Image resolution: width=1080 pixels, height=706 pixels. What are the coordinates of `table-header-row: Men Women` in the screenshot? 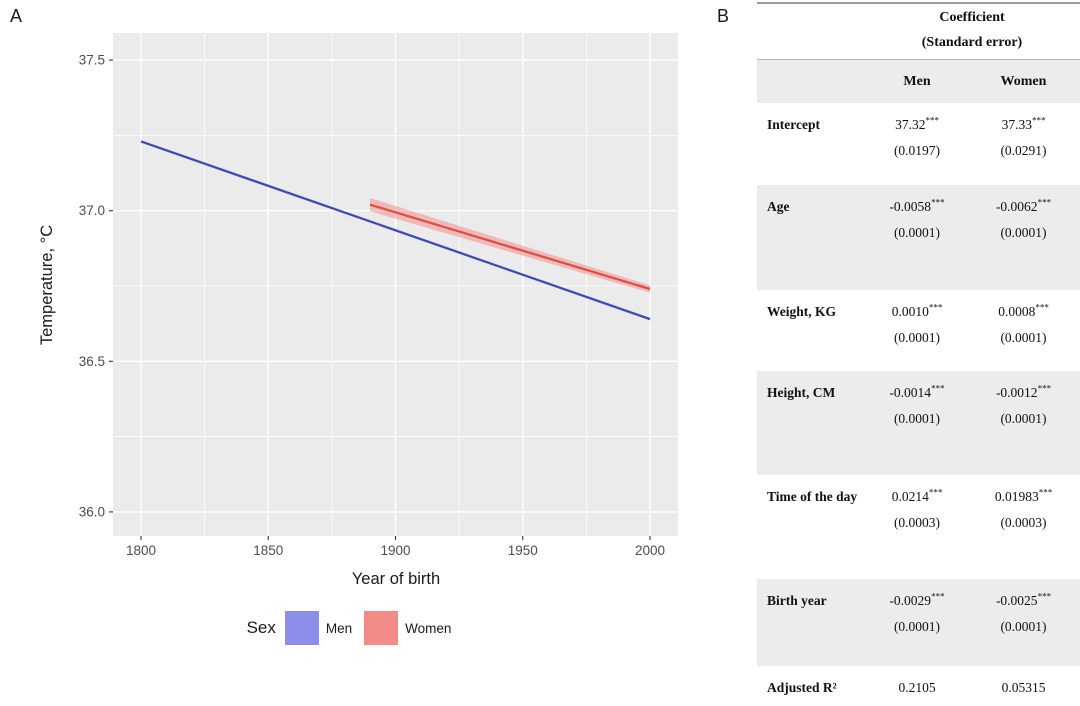 It's located at (918, 81).